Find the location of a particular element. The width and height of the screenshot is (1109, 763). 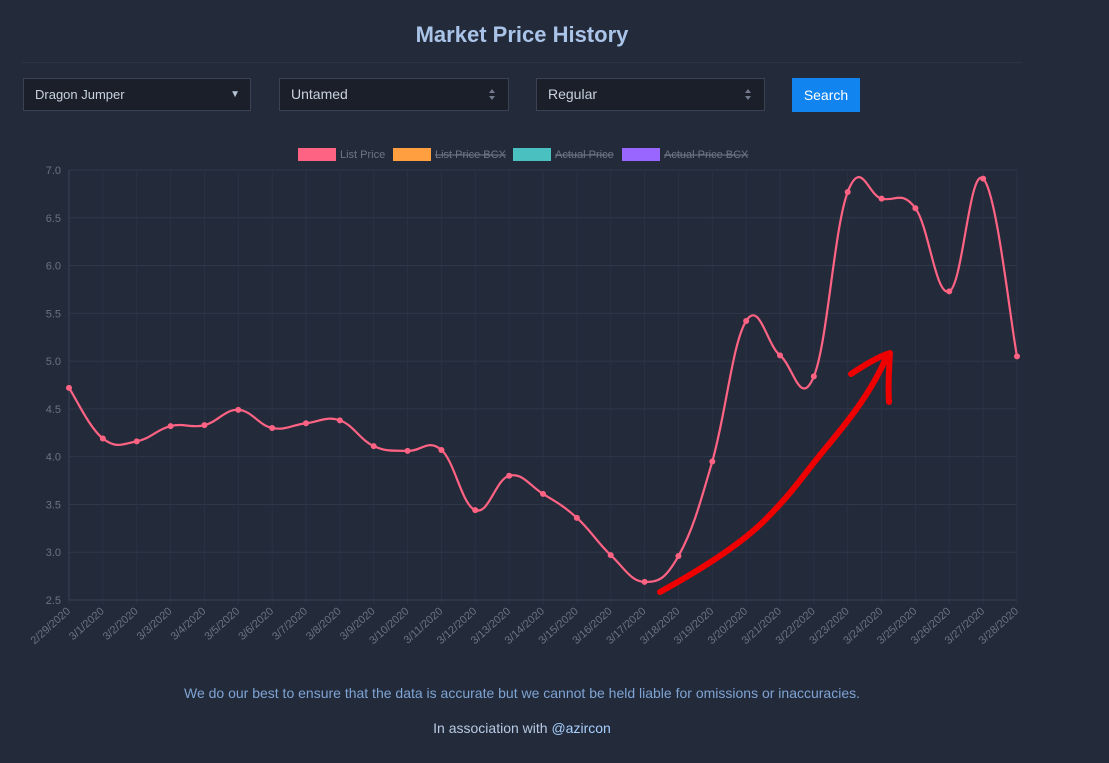

y-tick-label: 3.5 is located at coordinates (53, 505).